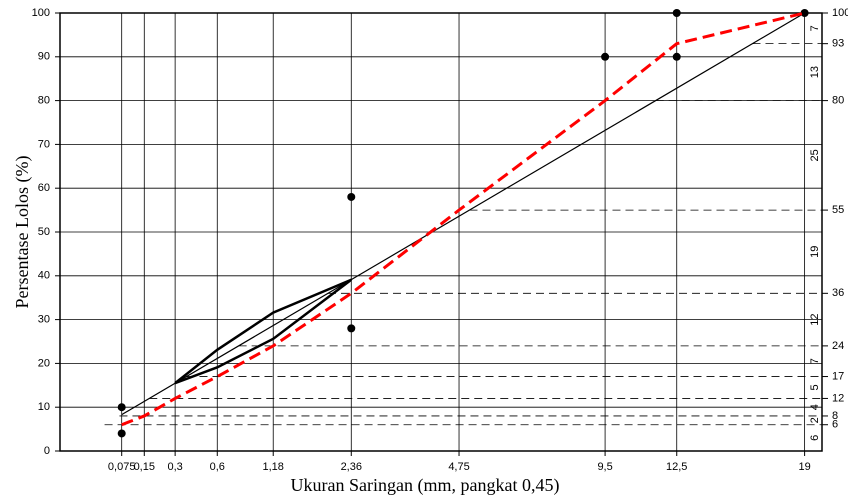  What do you see at coordinates (122, 467) in the screenshot?
I see `x-tick-label: 0,075` at bounding box center [122, 467].